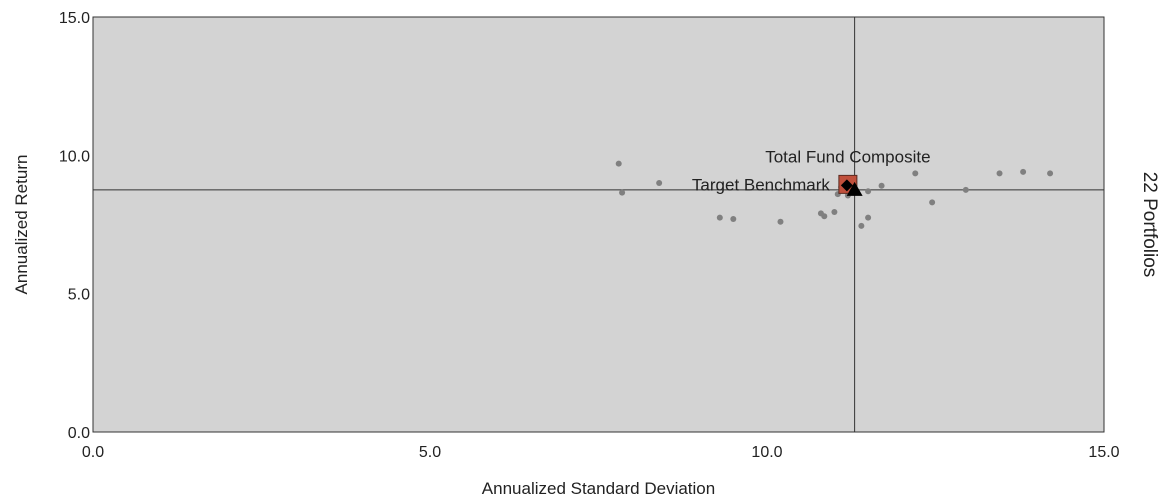 The width and height of the screenshot is (1172, 500). Describe the element at coordinates (74, 18) in the screenshot. I see `y-tick-label: 15.0` at that location.